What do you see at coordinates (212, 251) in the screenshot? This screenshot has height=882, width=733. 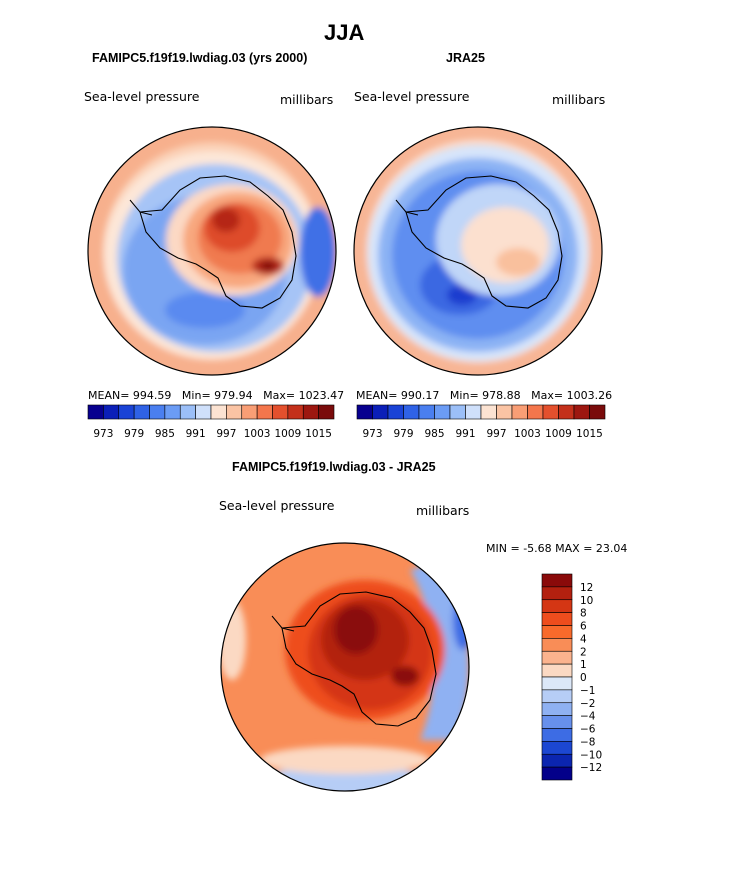 I see `map-model-border` at bounding box center [212, 251].